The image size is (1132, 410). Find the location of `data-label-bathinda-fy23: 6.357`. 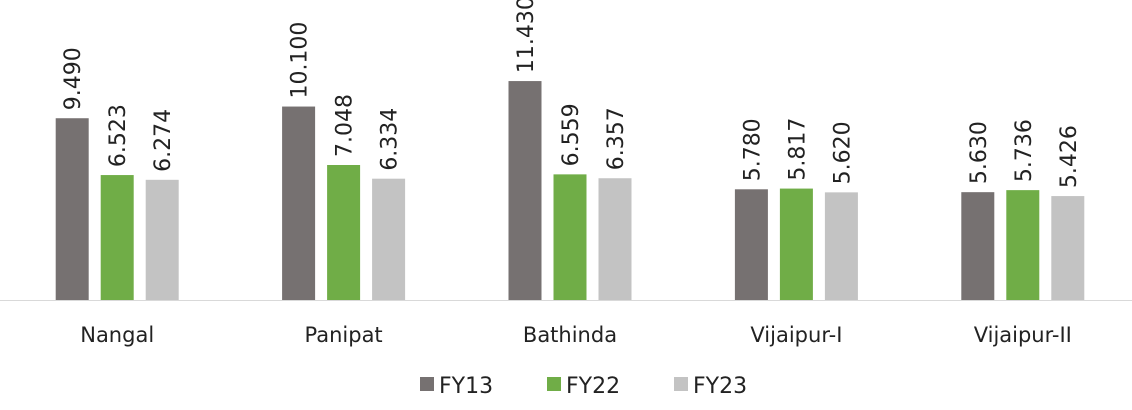

data-label-bathinda-fy23: 6.357 is located at coordinates (616, 138).